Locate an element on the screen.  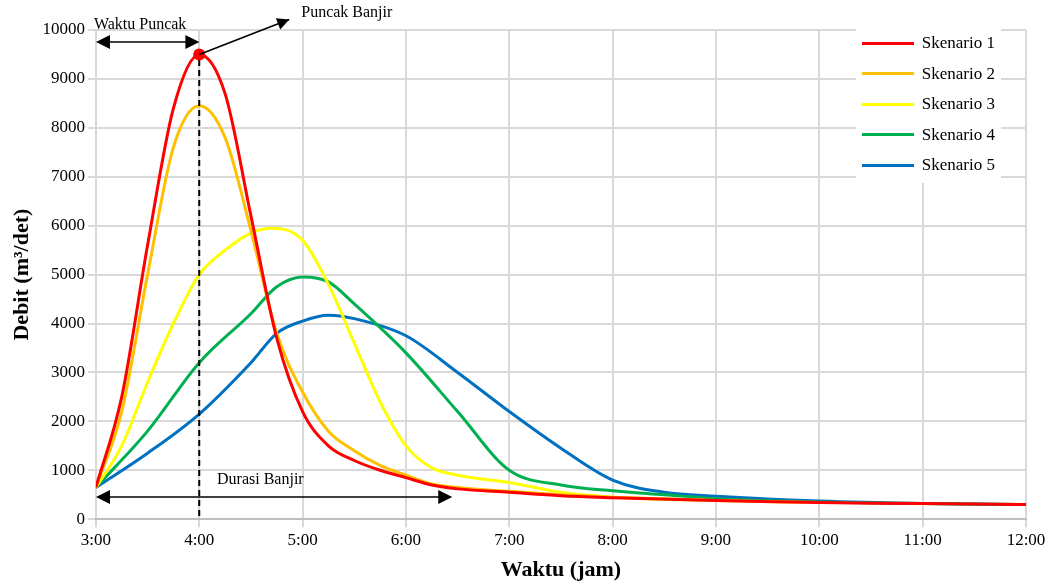
x-tick-label: 8:00 is located at coordinates (612, 539).